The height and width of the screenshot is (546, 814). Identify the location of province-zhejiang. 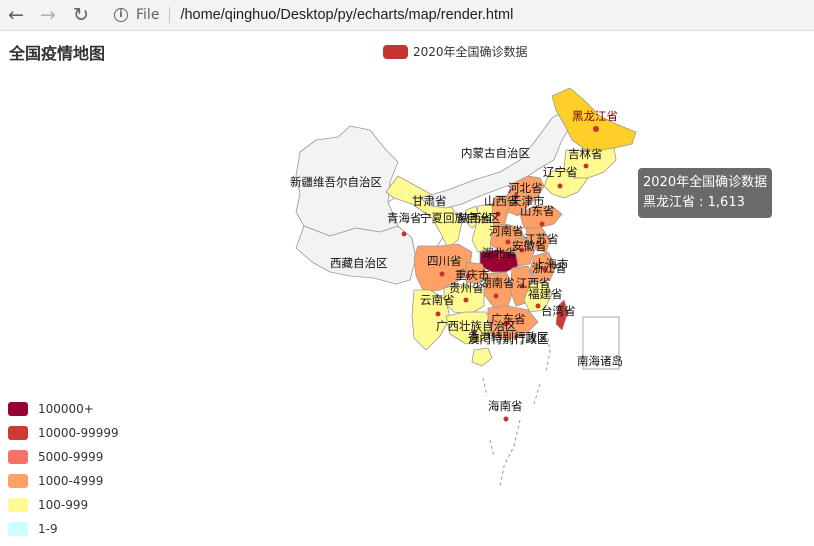
(543, 267).